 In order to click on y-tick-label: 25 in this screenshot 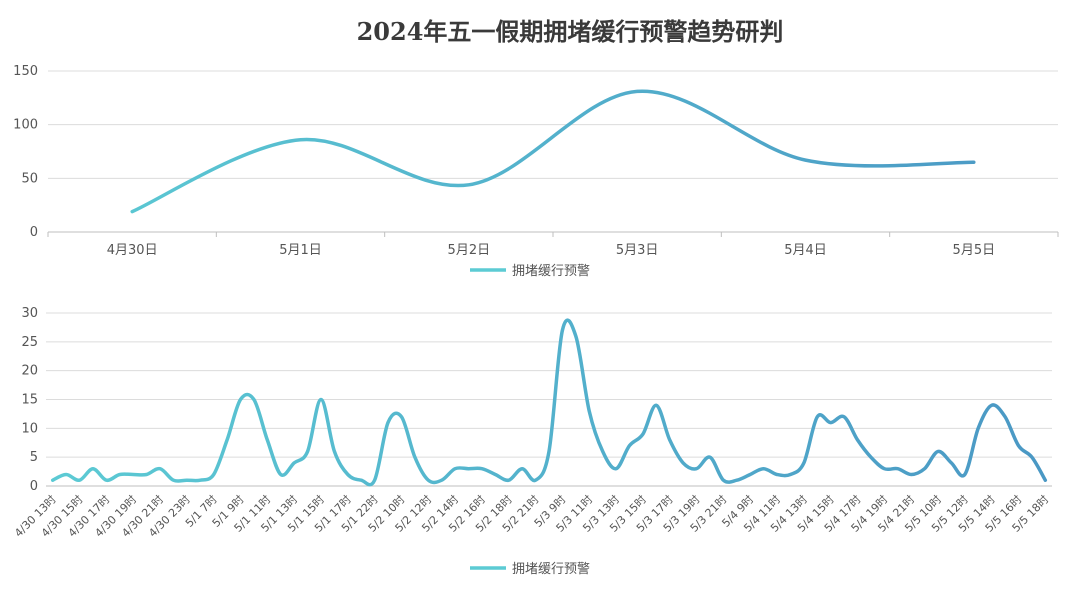, I will do `click(29, 342)`.